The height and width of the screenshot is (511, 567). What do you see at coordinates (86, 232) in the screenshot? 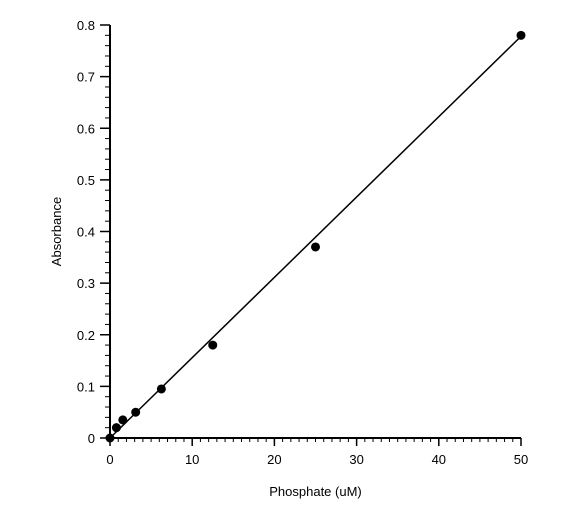
I see `y-tick-label: 0.4` at bounding box center [86, 232].